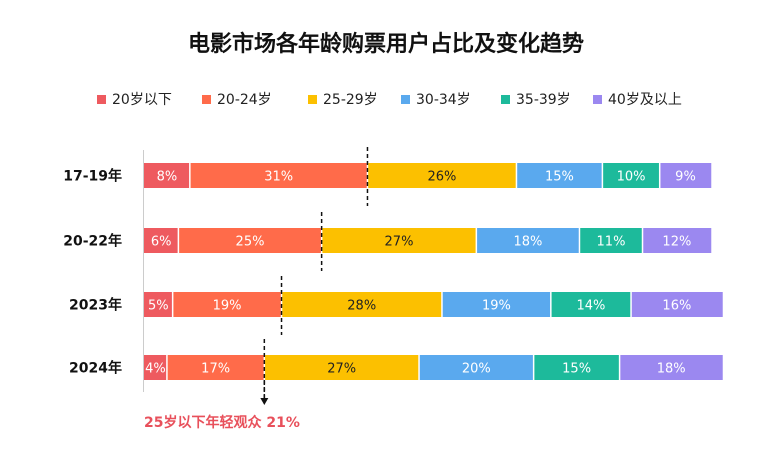  I want to click on data-label: 10%, so click(631, 177).